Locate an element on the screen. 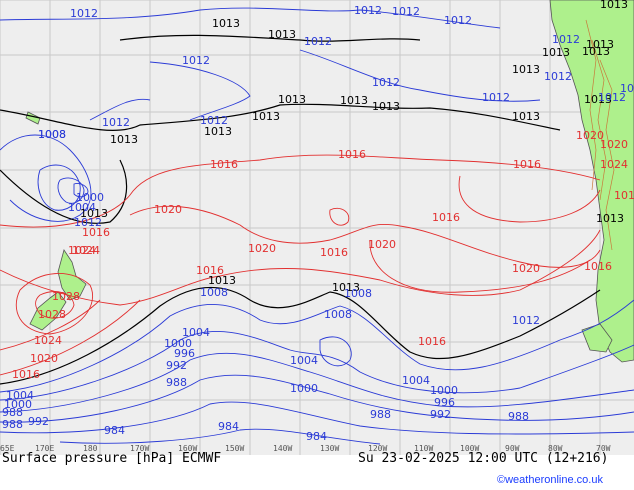 This screenshot has height=490, width=634. longitude-tick-label: 150W is located at coordinates (234, 448).